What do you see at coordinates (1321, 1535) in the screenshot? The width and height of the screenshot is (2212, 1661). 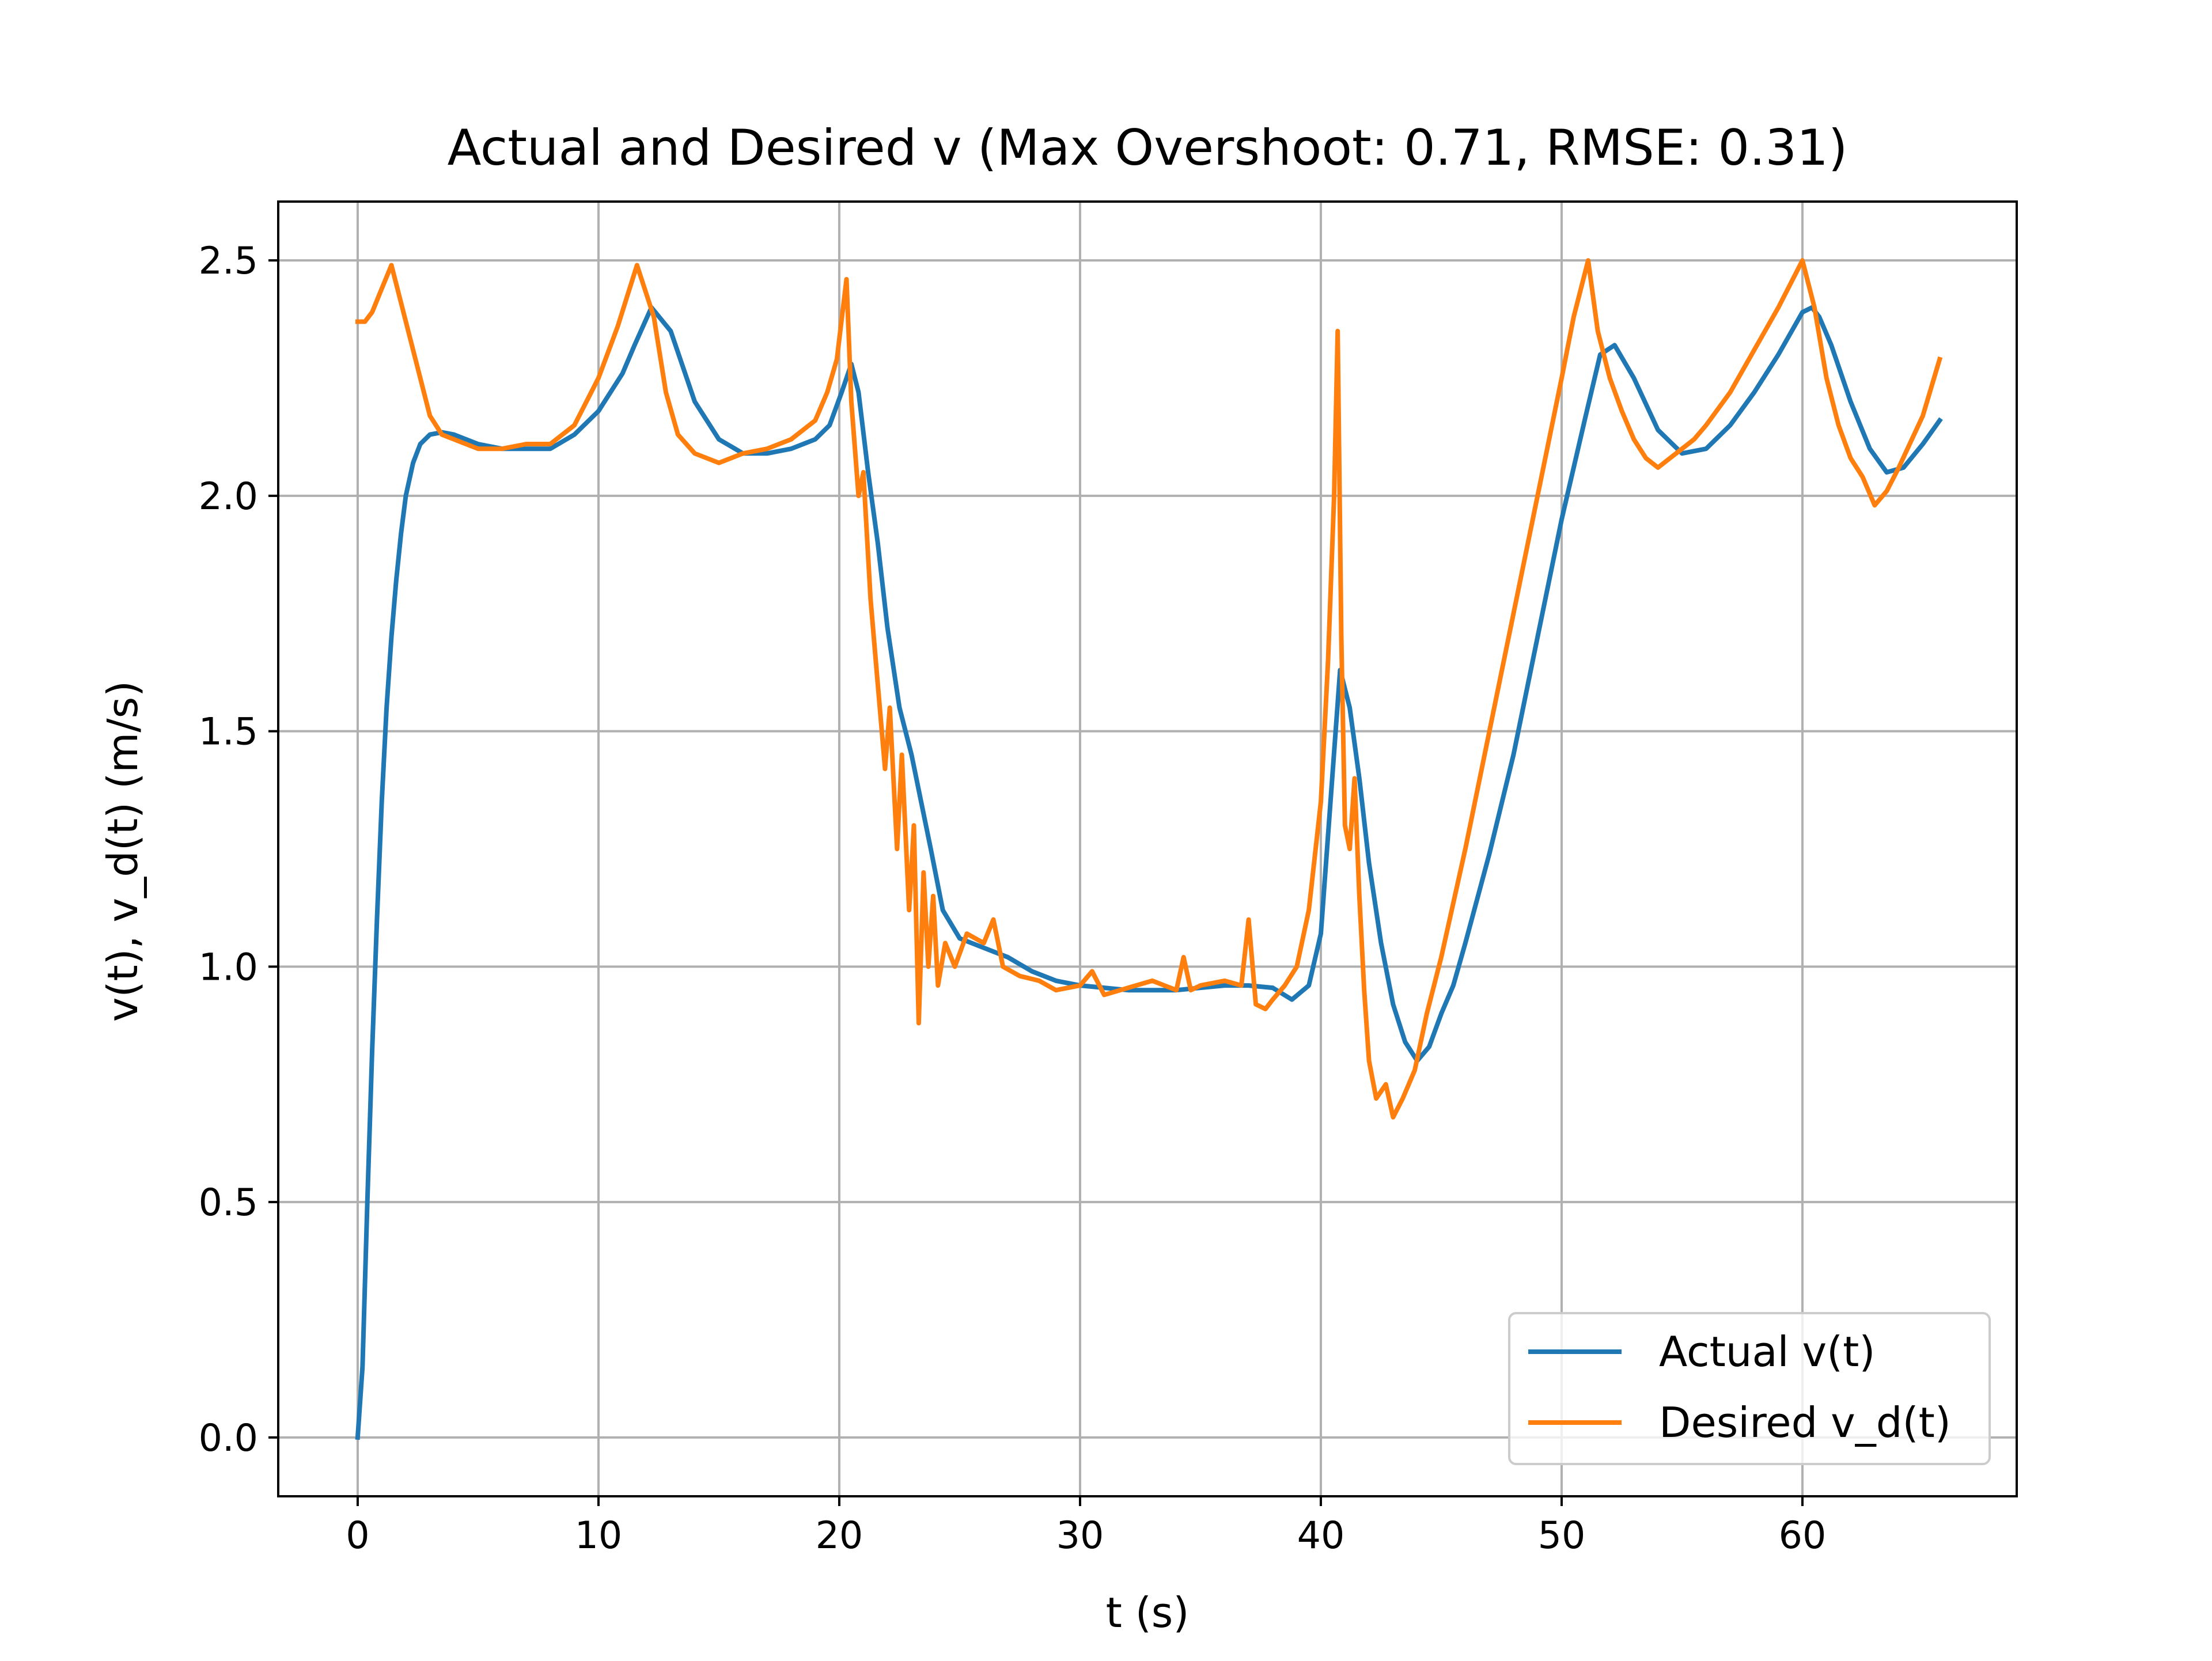 I see `x-tick-label: 40` at bounding box center [1321, 1535].